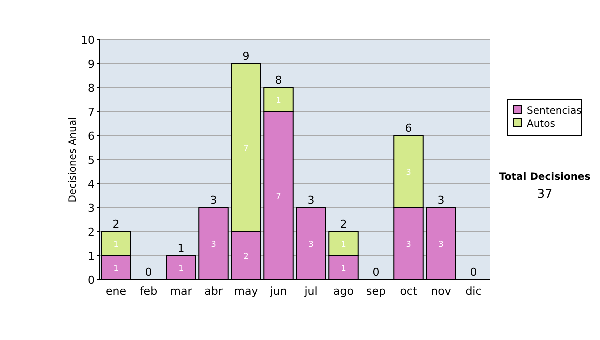  I want to click on x-tick-label: jul, so click(311, 291).